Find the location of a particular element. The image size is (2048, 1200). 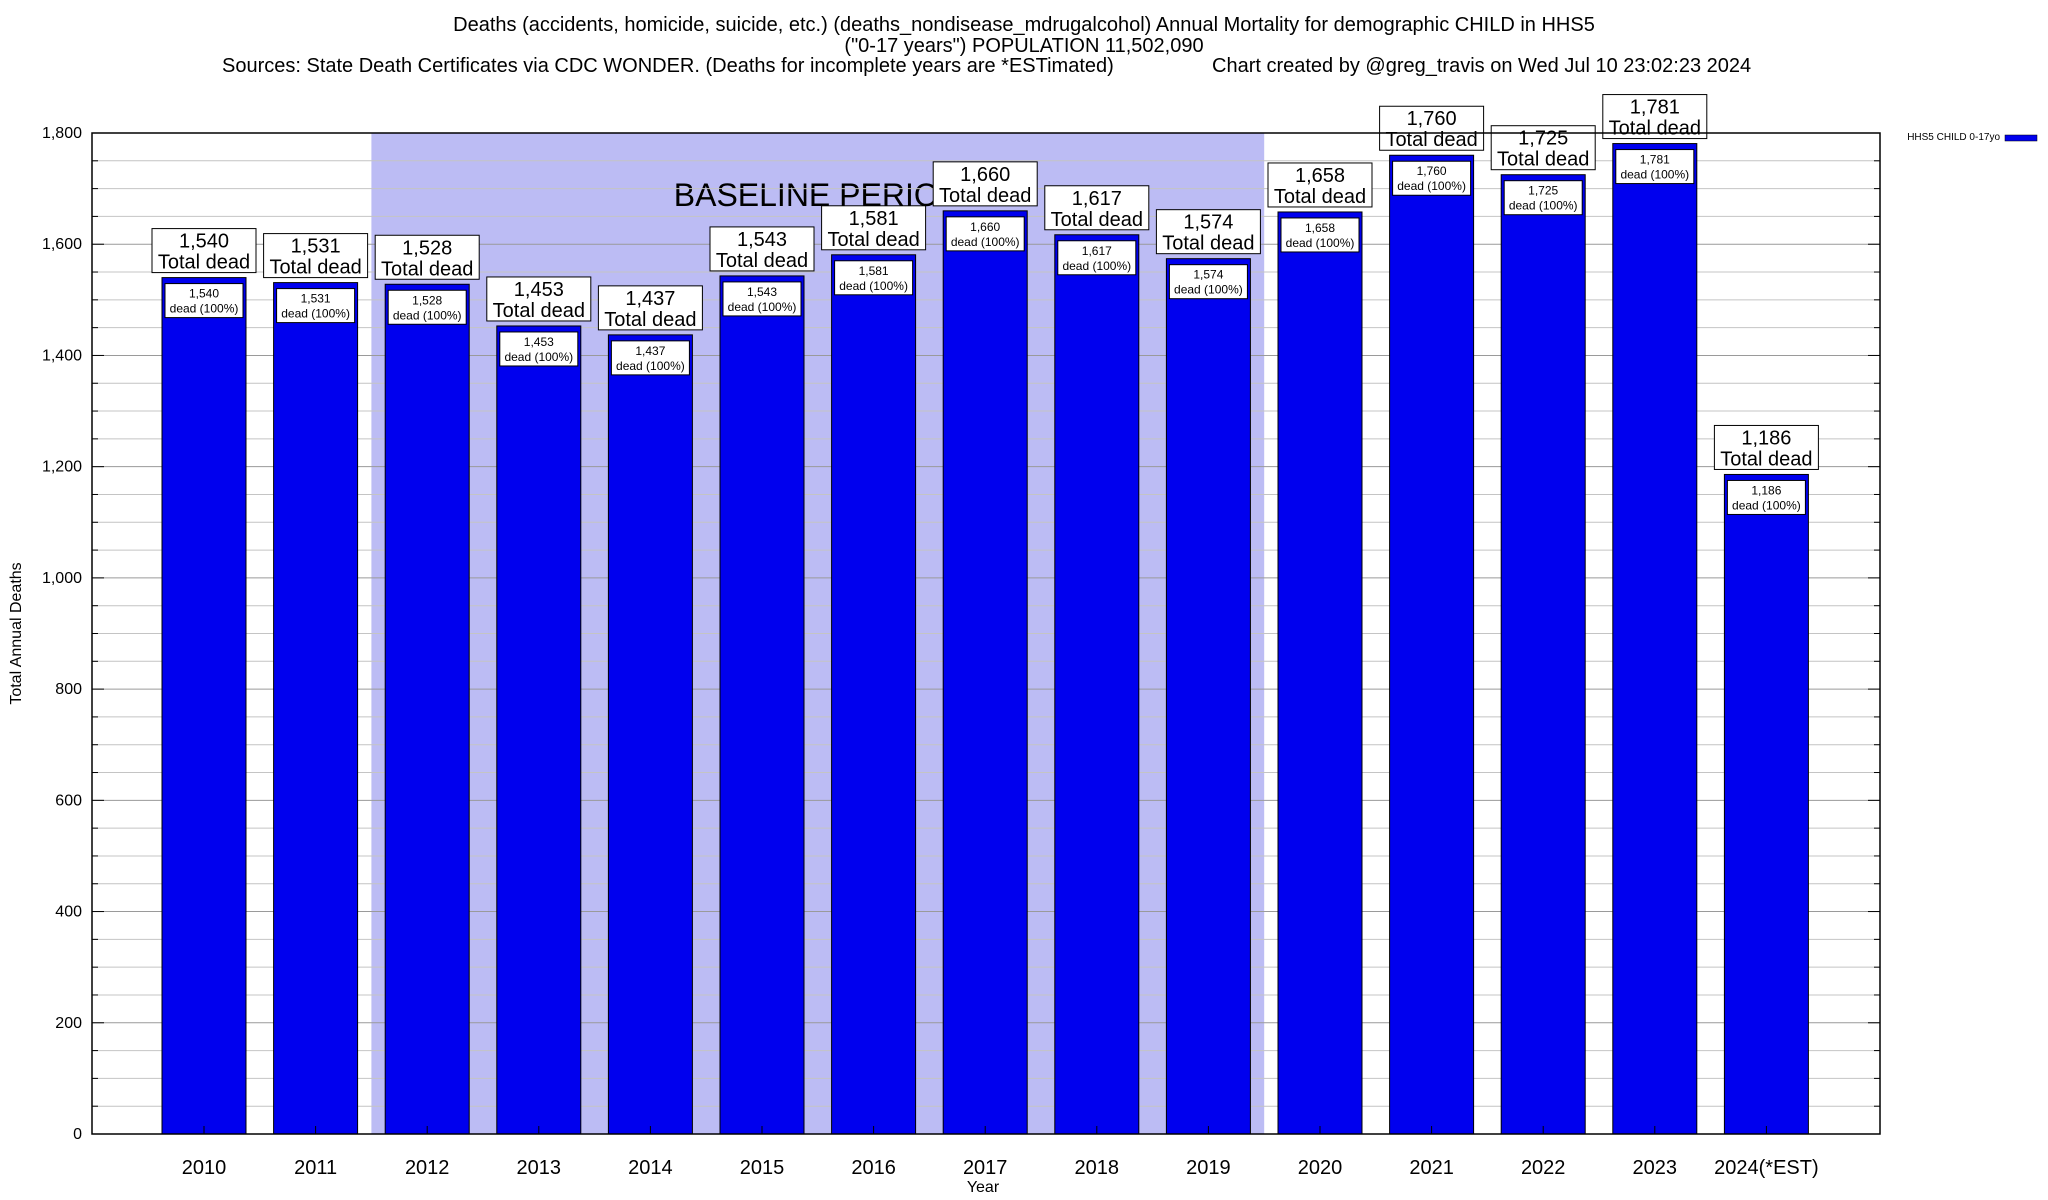

inner-label-value: 1,531 is located at coordinates (316, 299).